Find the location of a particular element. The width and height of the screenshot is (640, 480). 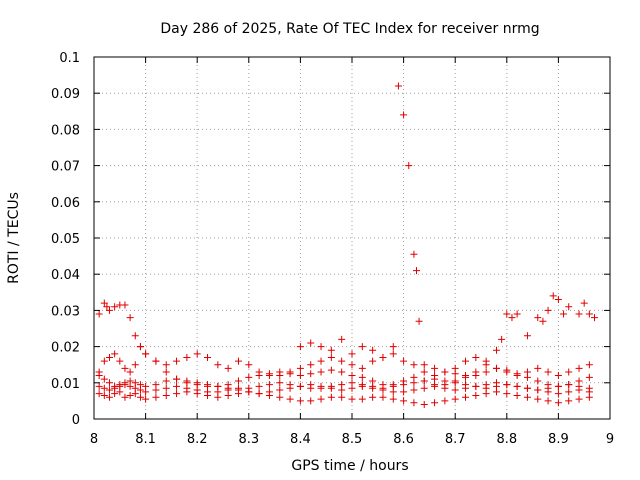

y-tick-label: 0.04 is located at coordinates (65, 275).